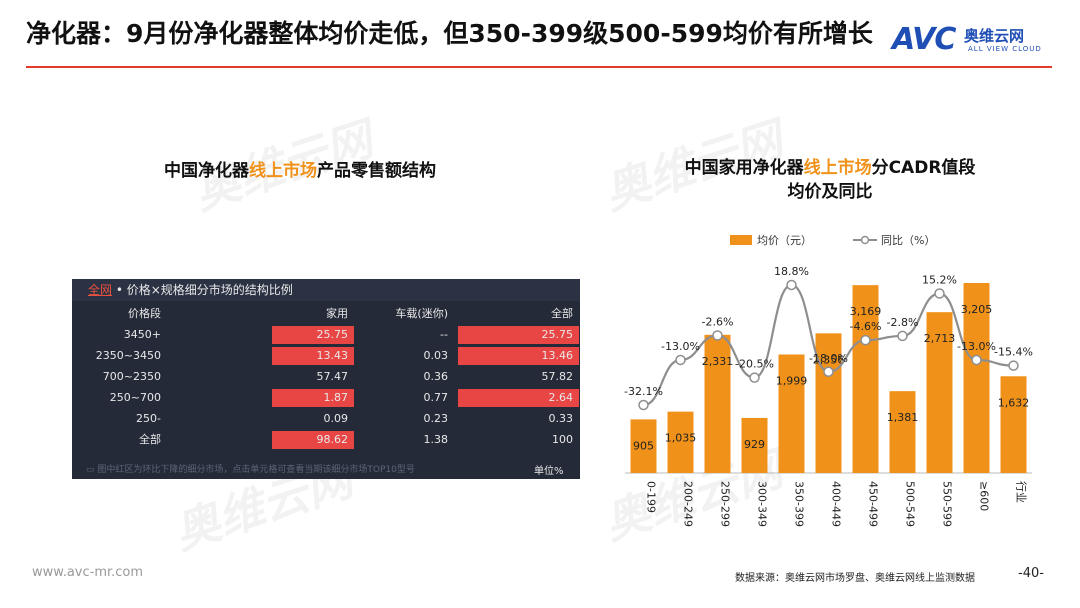  Describe the element at coordinates (1021, 492) in the screenshot. I see `x-tick-label: 行业` at that location.